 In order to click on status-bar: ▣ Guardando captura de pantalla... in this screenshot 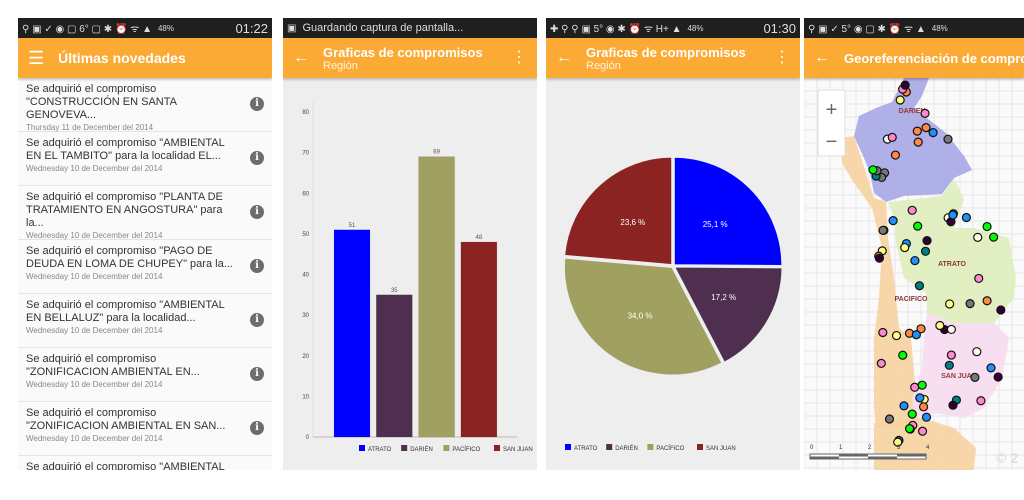, I will do `click(410, 28)`.